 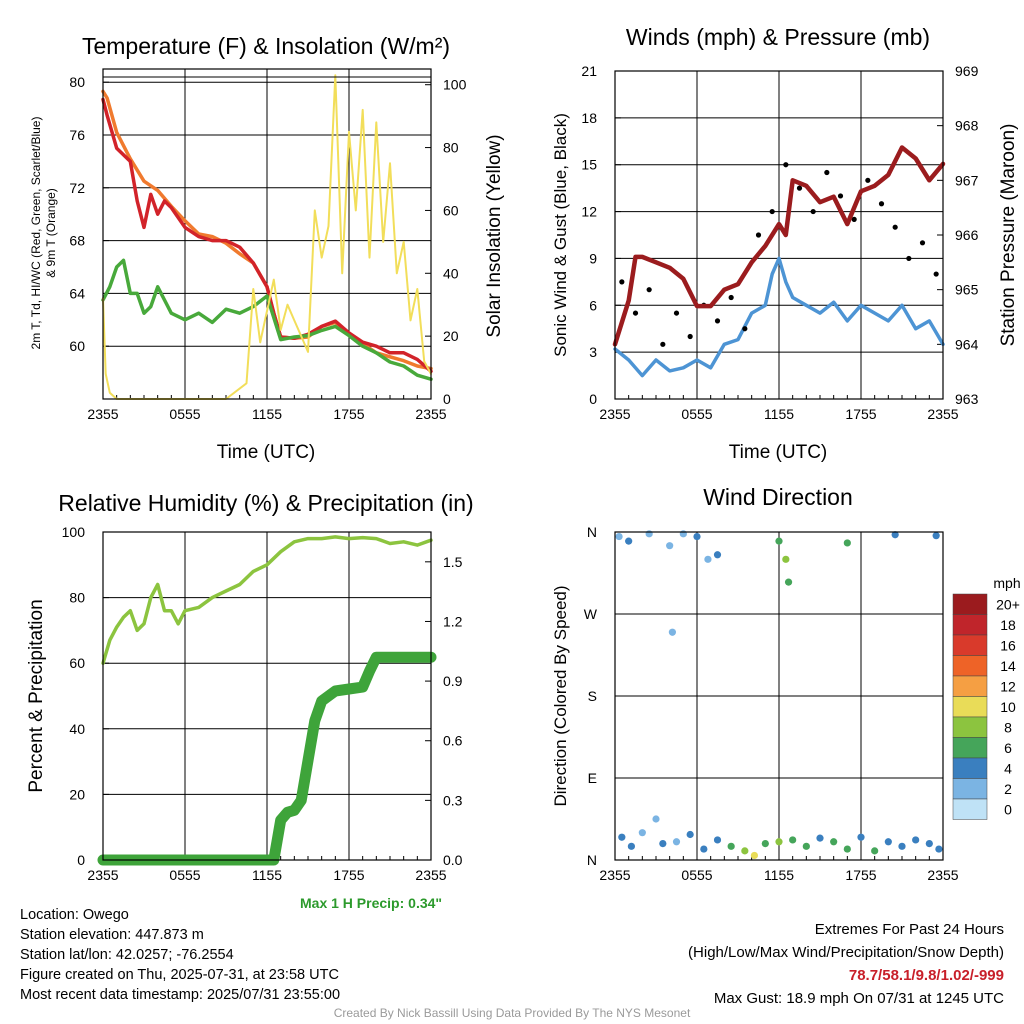 What do you see at coordinates (696, 414) in the screenshot?
I see `wind-xtick-label: 0555` at bounding box center [696, 414].